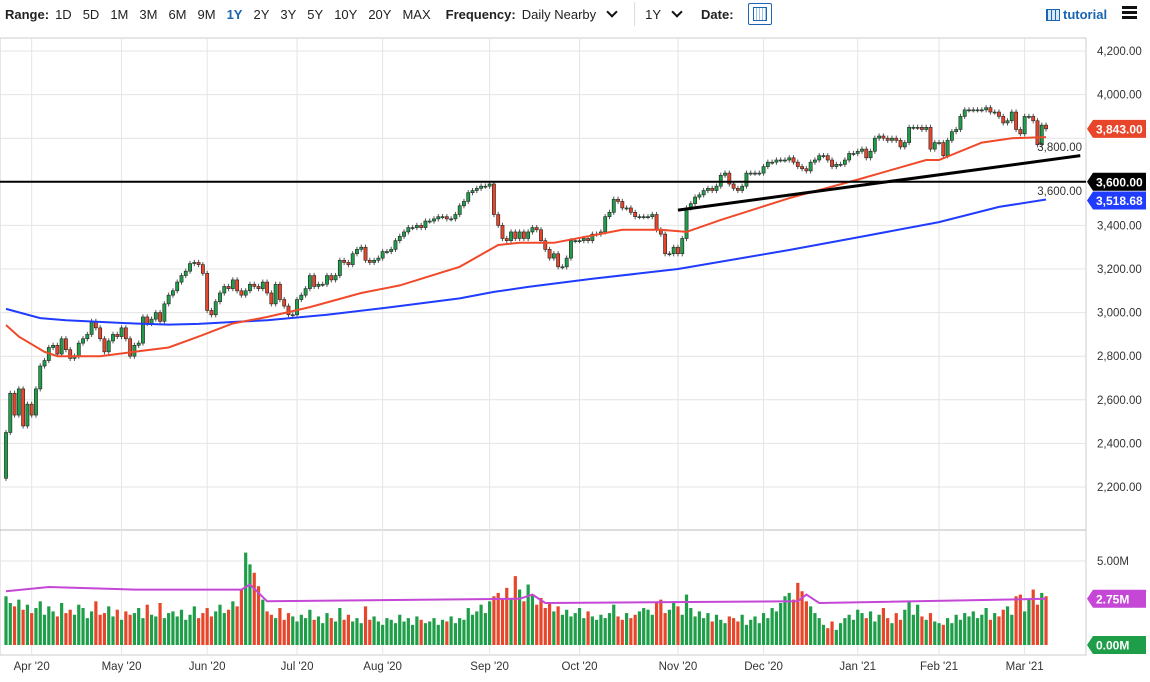 This screenshot has width=1150, height=682. Describe the element at coordinates (1119, 314) in the screenshot. I see `price-tick-label: 3,000.00` at that location.